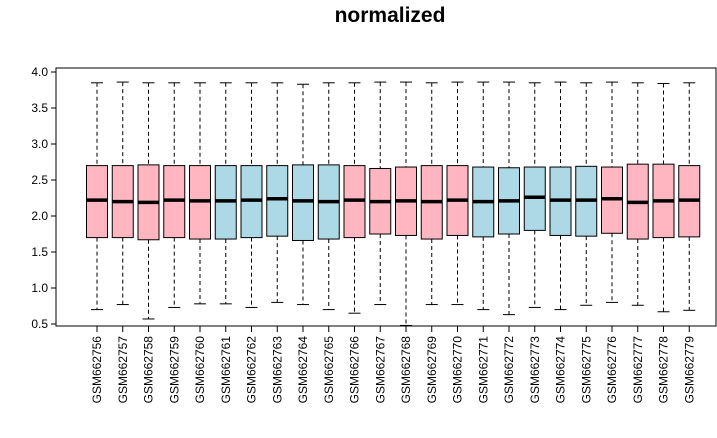  Describe the element at coordinates (663, 198) in the screenshot. I see `box-GSM662778` at that location.